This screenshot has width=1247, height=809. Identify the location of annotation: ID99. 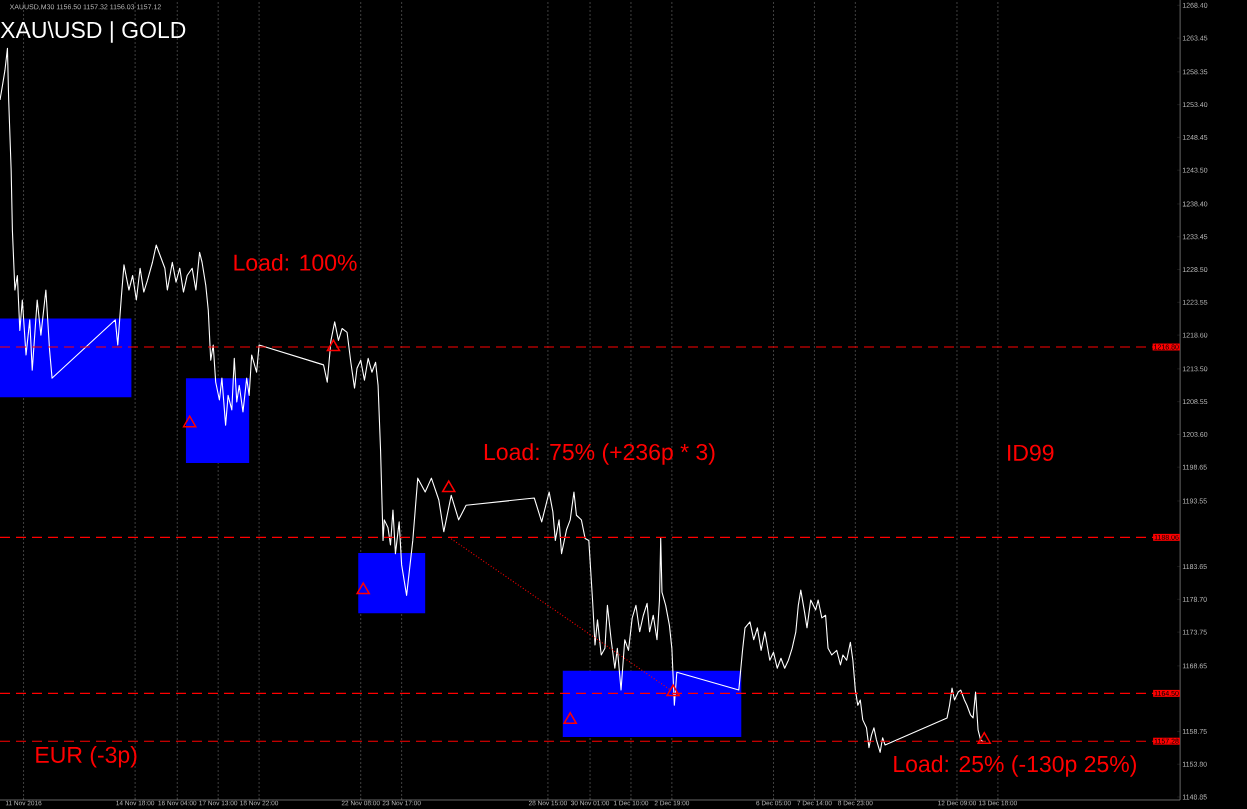
(1031, 452).